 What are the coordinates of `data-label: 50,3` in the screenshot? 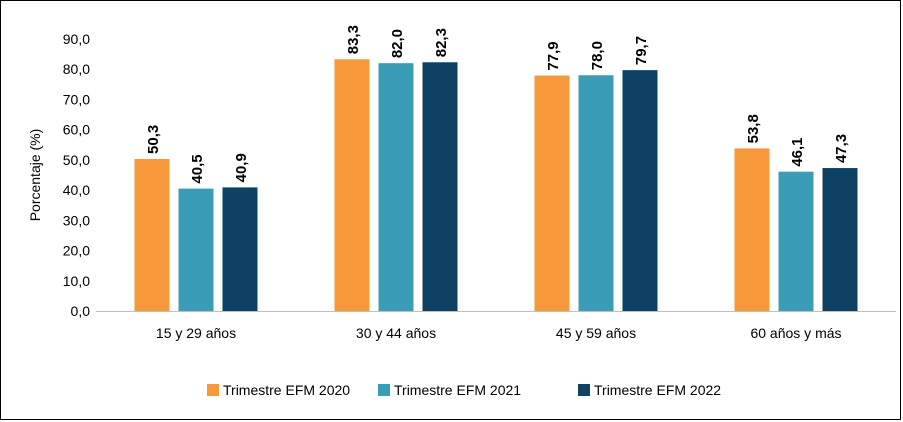 It's located at (153, 139).